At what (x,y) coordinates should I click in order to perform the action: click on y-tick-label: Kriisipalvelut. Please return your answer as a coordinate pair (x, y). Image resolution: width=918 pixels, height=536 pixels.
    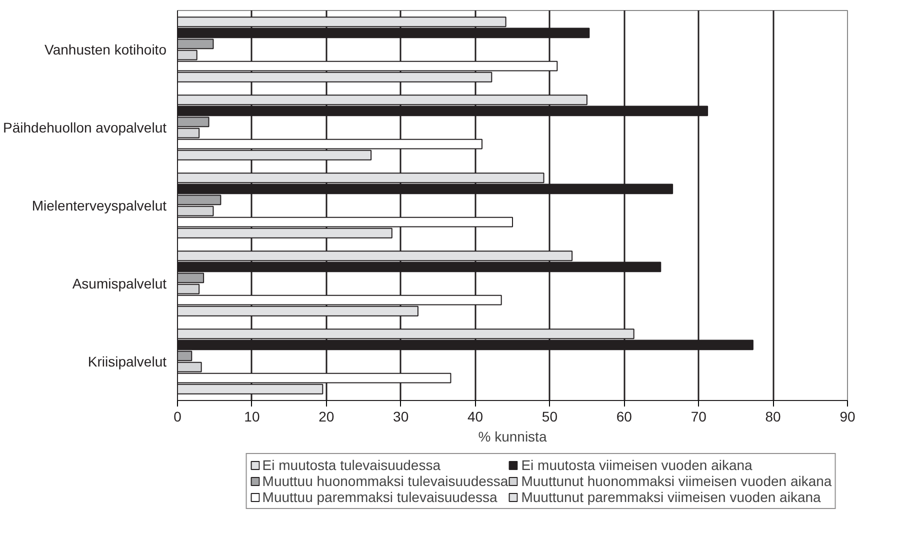
    Looking at the image, I should click on (127, 362).